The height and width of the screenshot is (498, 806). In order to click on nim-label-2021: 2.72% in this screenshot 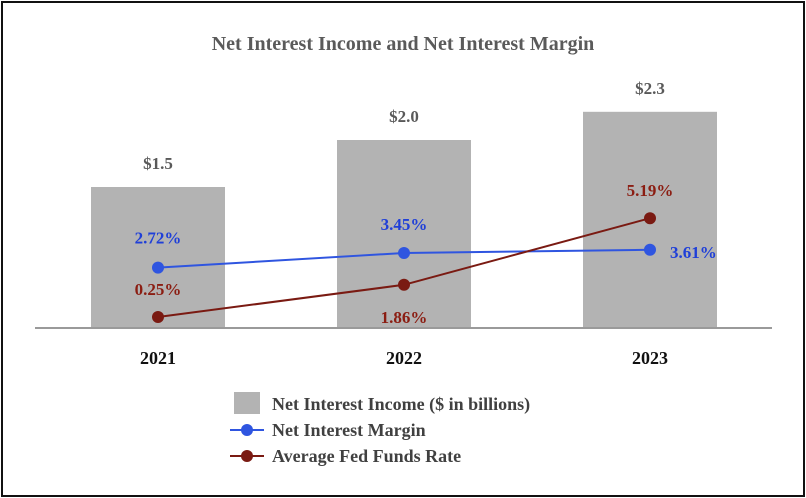, I will do `click(158, 238)`.